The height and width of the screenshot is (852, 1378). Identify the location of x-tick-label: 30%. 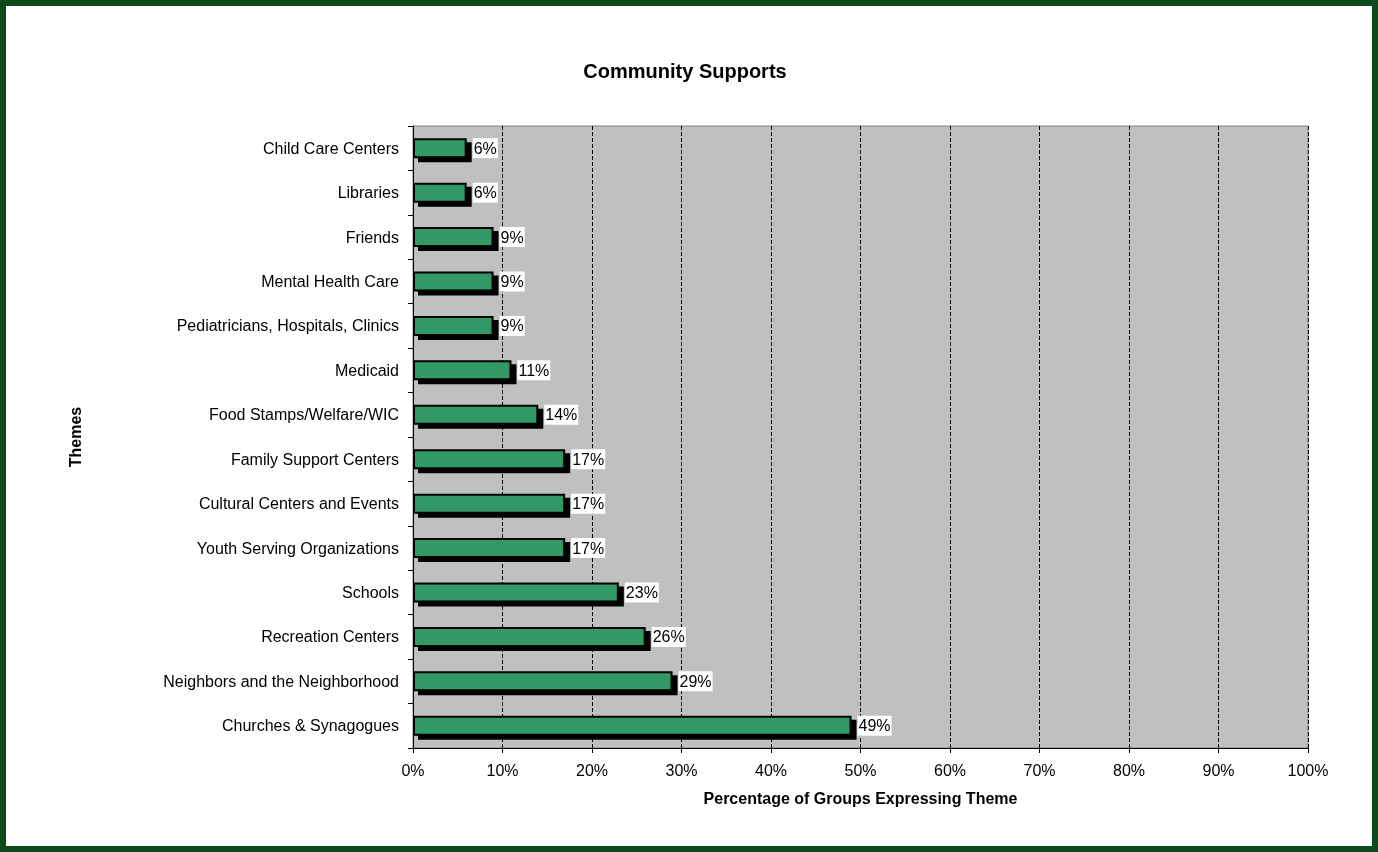
(681, 770).